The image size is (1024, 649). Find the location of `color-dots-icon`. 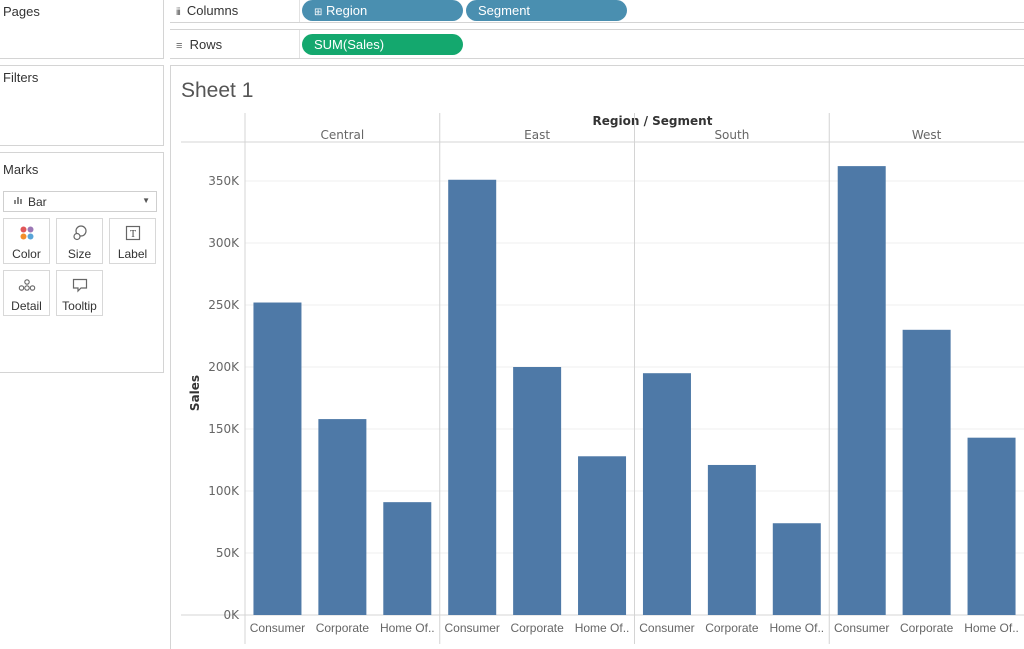

color-dots-icon is located at coordinates (26, 233).